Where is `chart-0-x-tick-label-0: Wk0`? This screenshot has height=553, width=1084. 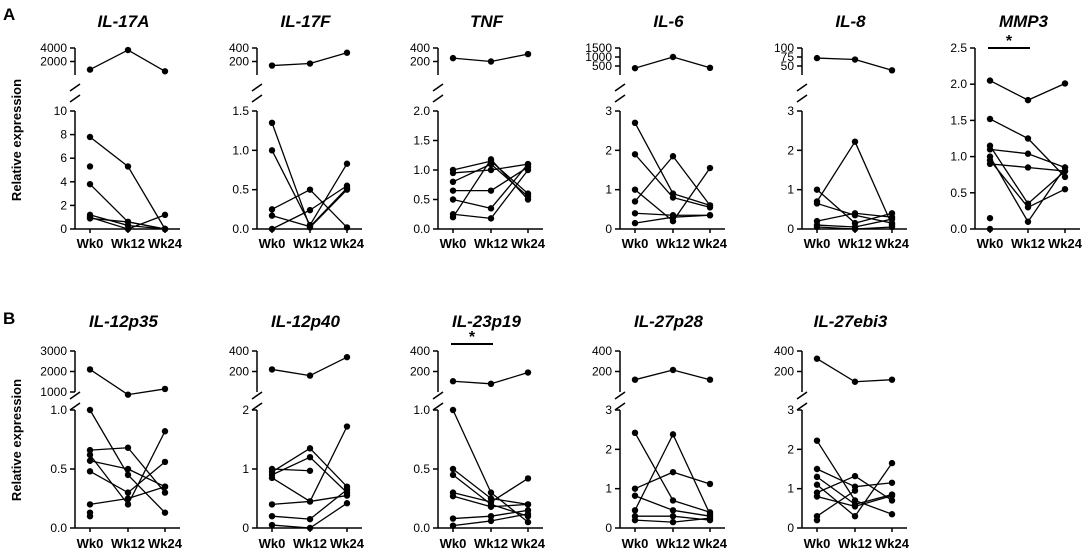
chart-0-x-tick-label-0: Wk0 is located at coordinates (90, 243).